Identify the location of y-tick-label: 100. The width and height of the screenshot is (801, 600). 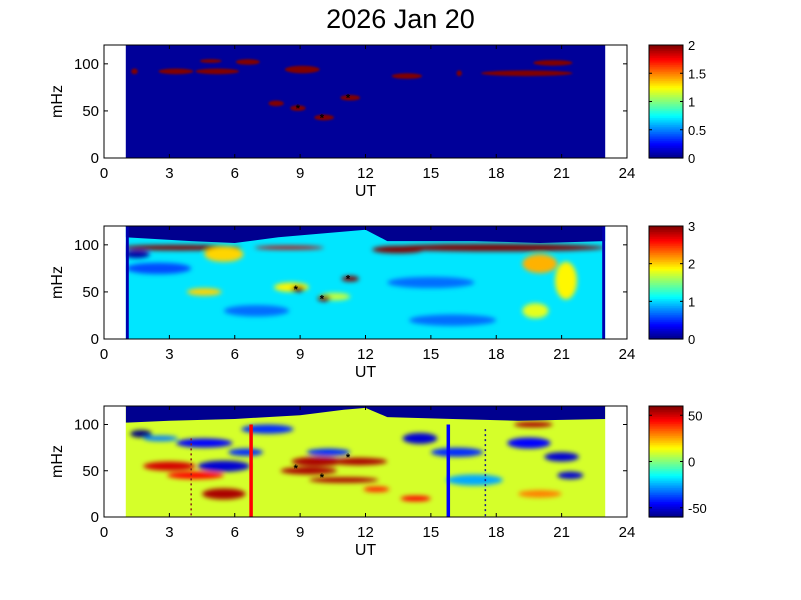
(86, 245).